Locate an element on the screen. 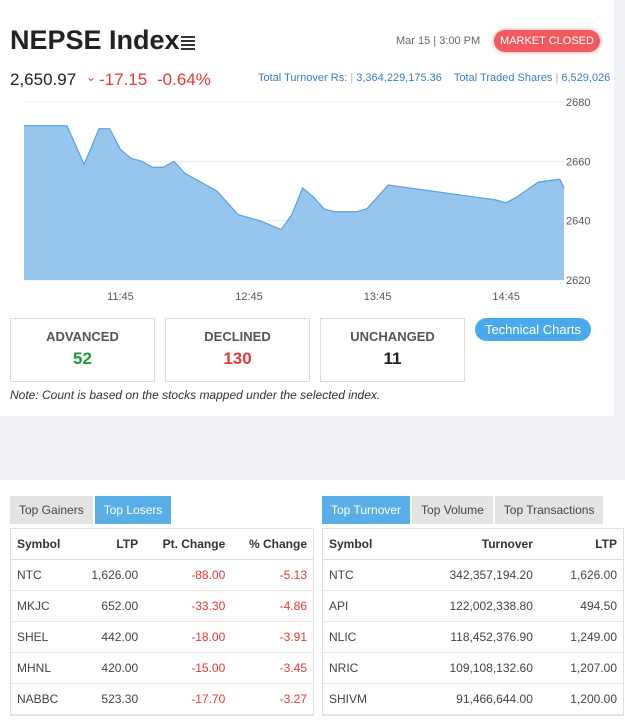 This screenshot has height=724, width=625. down-arrow-icon: ⌄ is located at coordinates (91, 77).